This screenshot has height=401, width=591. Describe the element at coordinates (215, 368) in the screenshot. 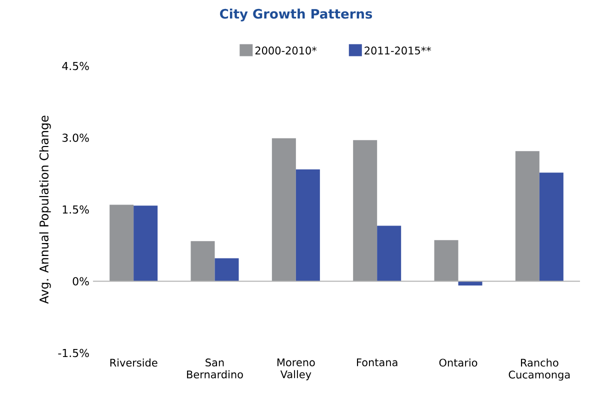

I see `x-tick-label: San Bernardino` at that location.